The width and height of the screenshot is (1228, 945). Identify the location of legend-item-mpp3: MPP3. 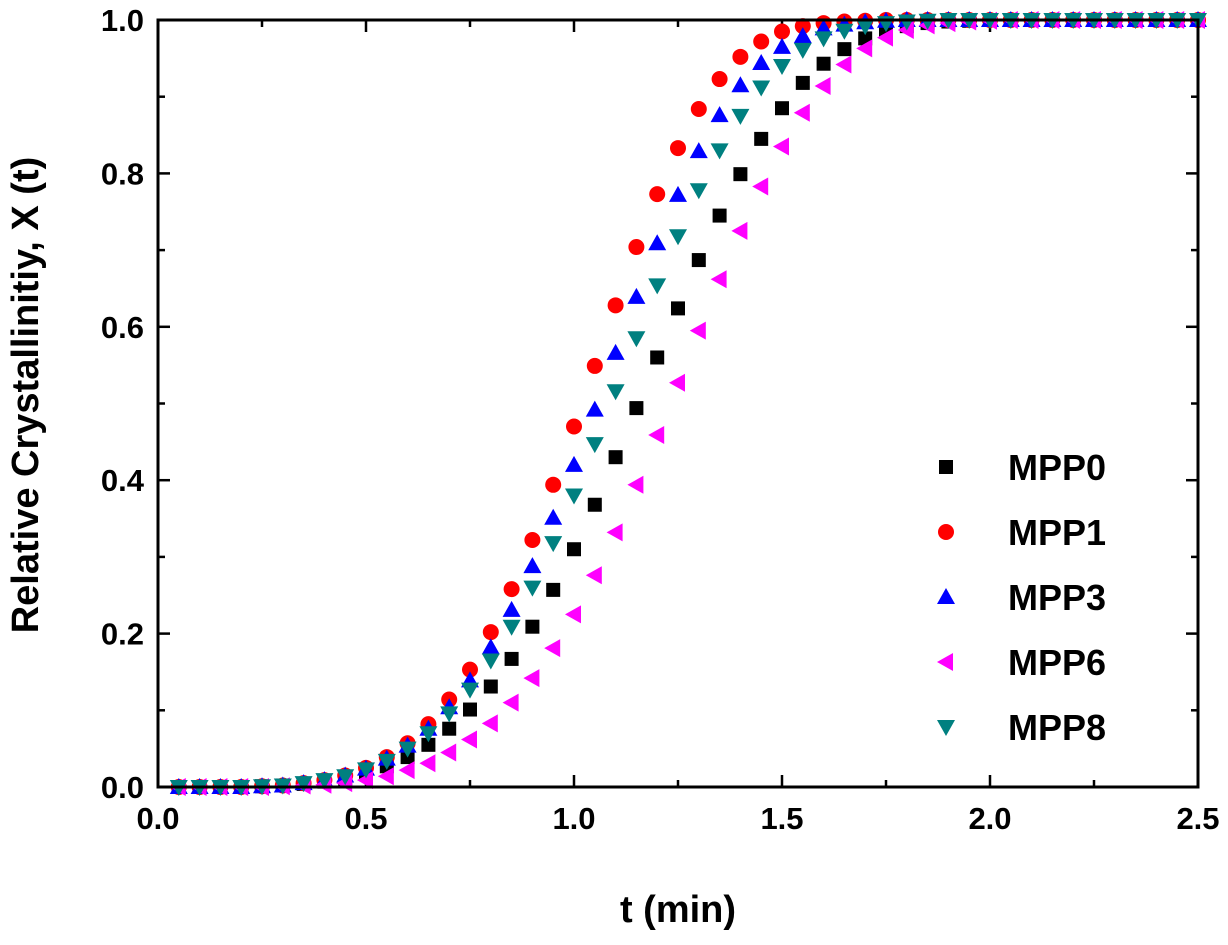
(1021, 597).